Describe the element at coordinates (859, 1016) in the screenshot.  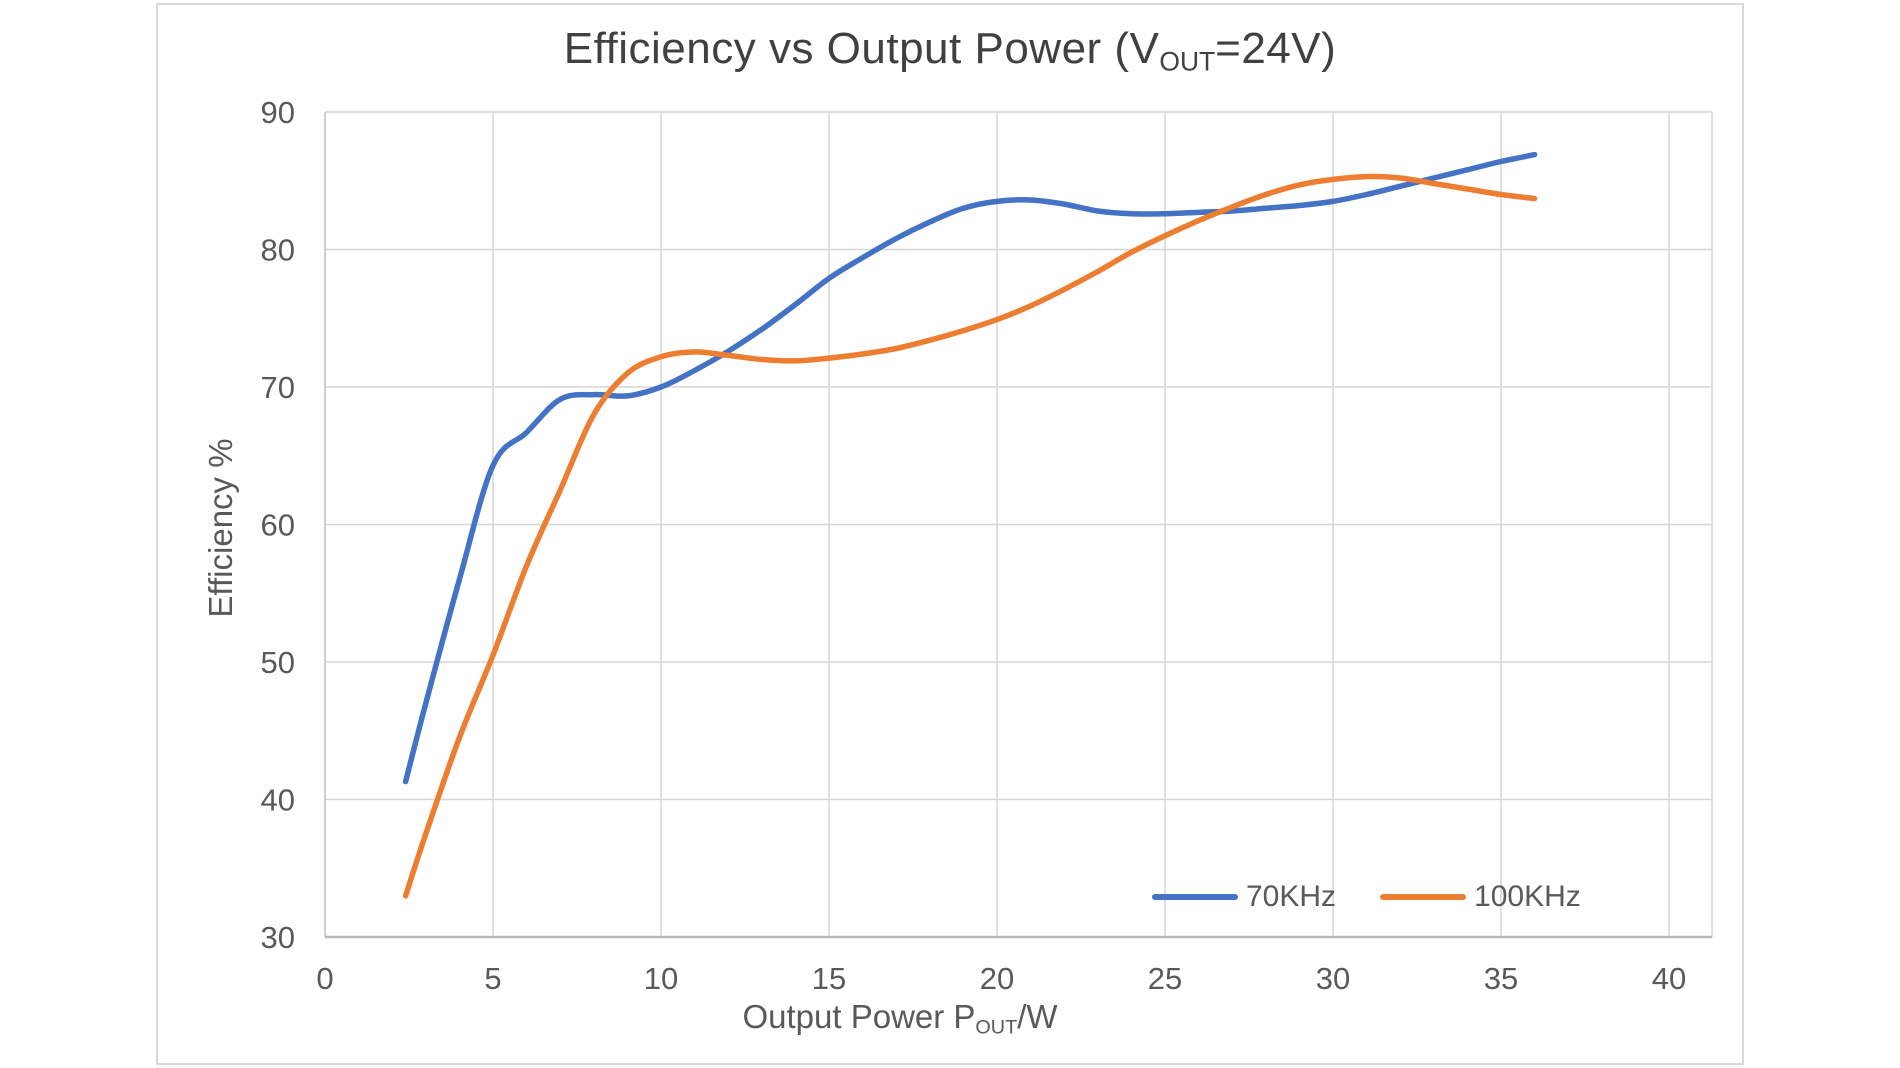
I see `x-axis-title-prefix: Output Power P` at that location.